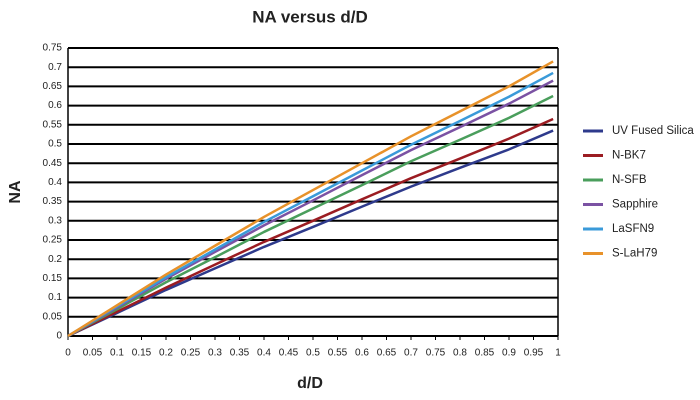 This screenshot has width=700, height=400. I want to click on x-tick-label: 0.35, so click(240, 353).